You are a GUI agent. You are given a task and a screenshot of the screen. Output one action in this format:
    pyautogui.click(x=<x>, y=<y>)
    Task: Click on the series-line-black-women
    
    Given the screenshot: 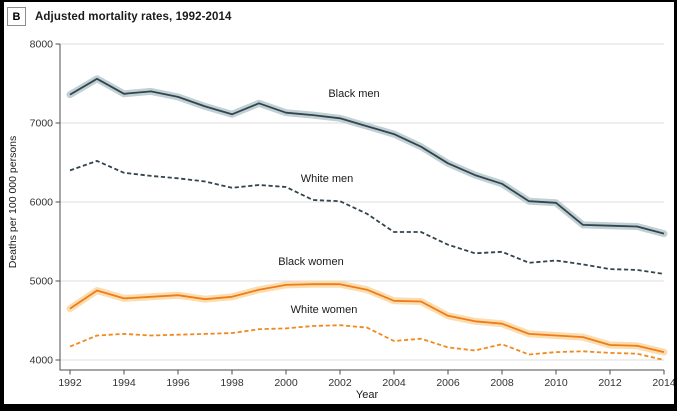 What is the action you would take?
    pyautogui.click(x=367, y=318)
    